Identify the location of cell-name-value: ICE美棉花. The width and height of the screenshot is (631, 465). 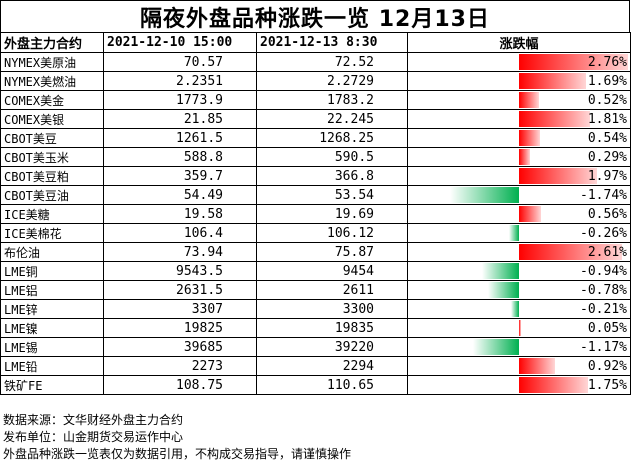
(33, 233).